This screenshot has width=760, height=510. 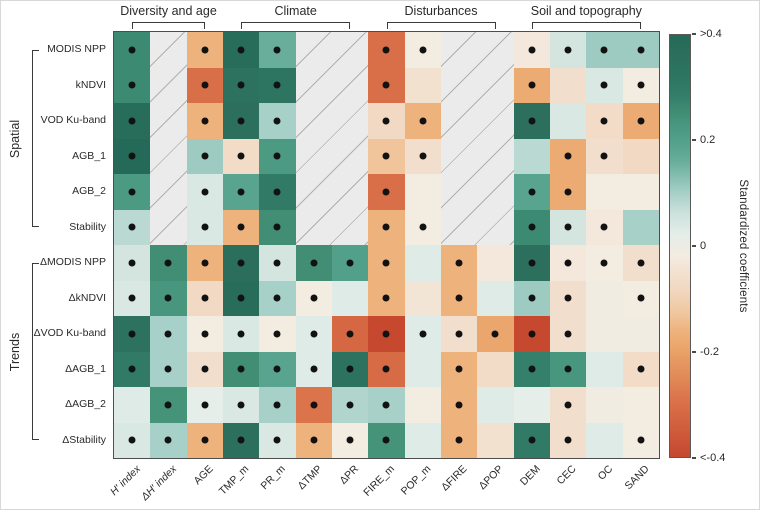 I want to click on row-label: ΔAGB_2, so click(x=85, y=404).